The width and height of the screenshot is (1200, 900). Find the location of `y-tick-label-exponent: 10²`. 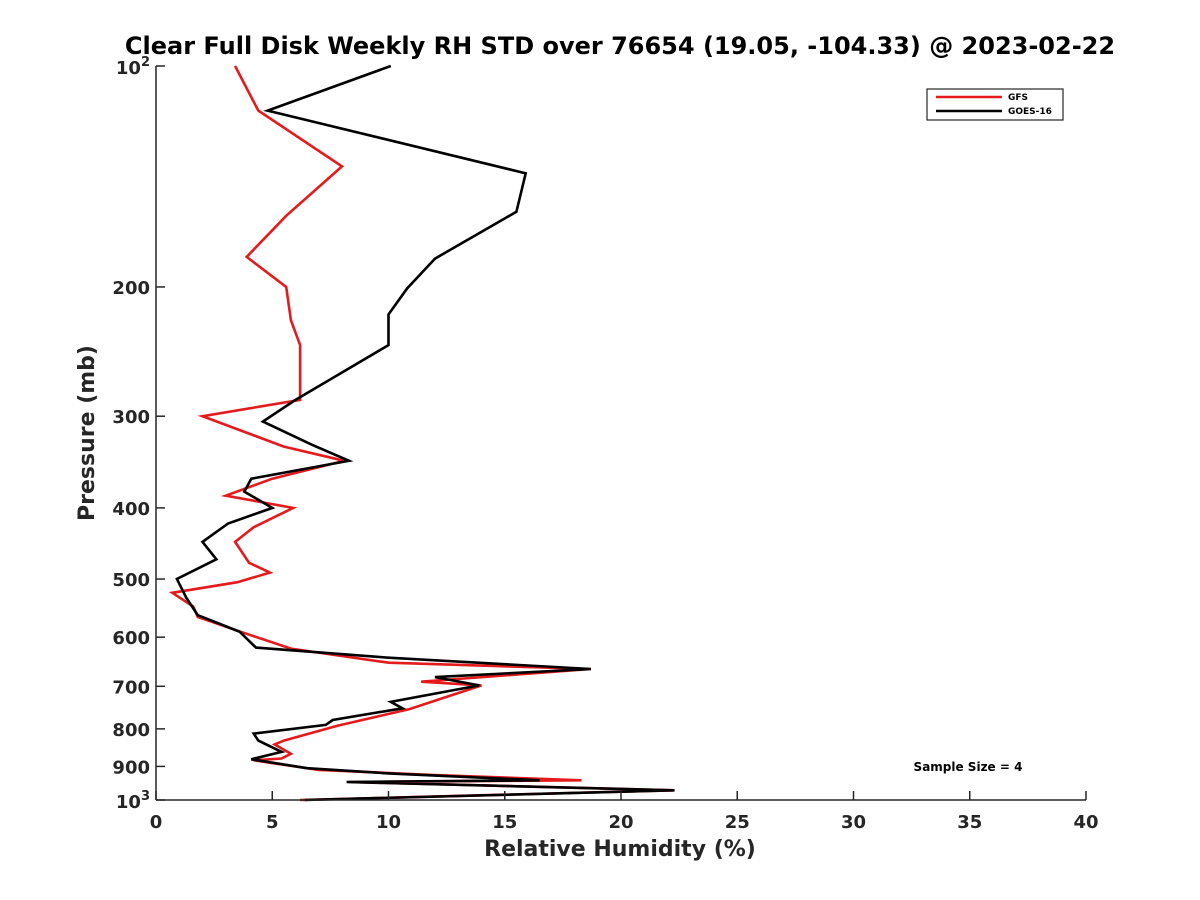

y-tick-label-exponent: 10² is located at coordinates (133, 67).